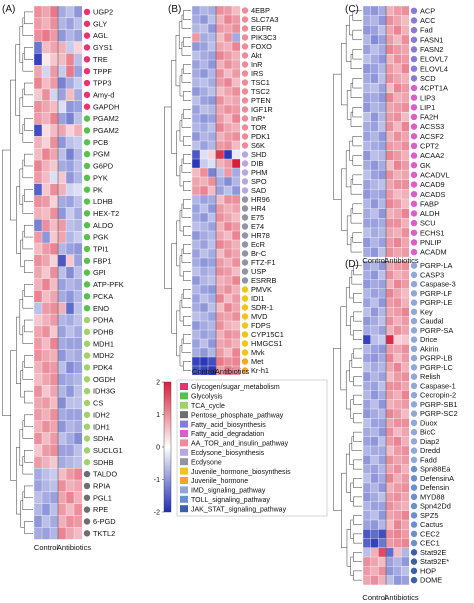  Describe the element at coordinates (100, 59) in the screenshot. I see `gene-label: TRE` at that location.